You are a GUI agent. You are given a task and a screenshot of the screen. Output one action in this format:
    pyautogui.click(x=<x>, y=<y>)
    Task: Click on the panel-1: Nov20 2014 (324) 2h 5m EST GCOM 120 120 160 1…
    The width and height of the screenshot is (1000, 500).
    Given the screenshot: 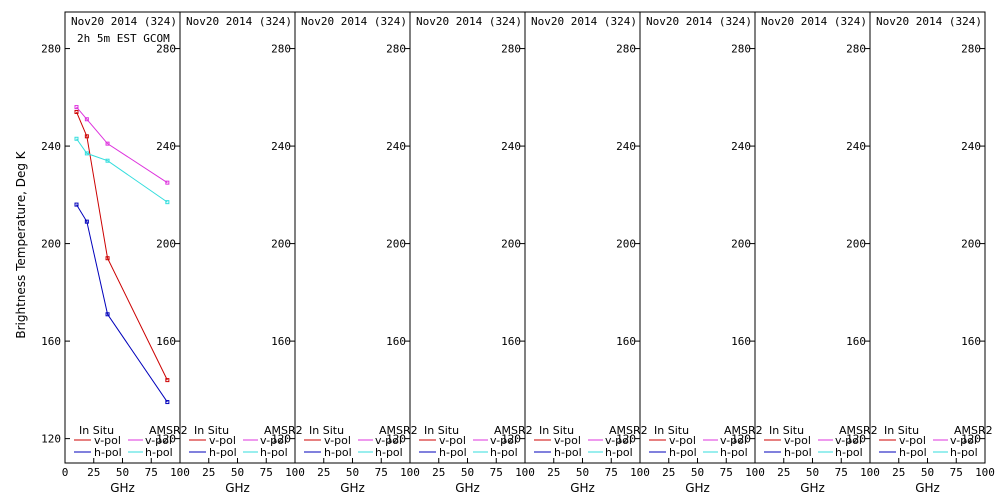 What is the action you would take?
    pyautogui.click(x=115, y=253)
    